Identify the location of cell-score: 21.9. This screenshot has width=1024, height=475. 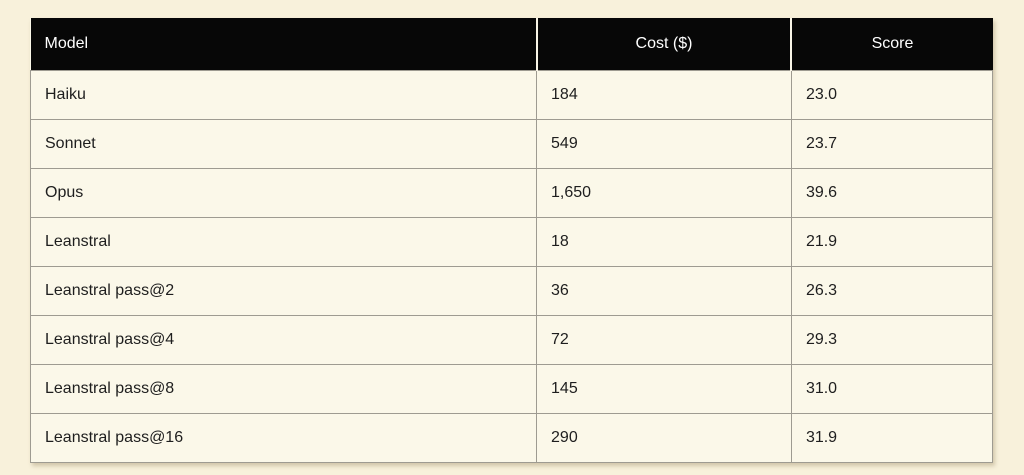
(892, 242).